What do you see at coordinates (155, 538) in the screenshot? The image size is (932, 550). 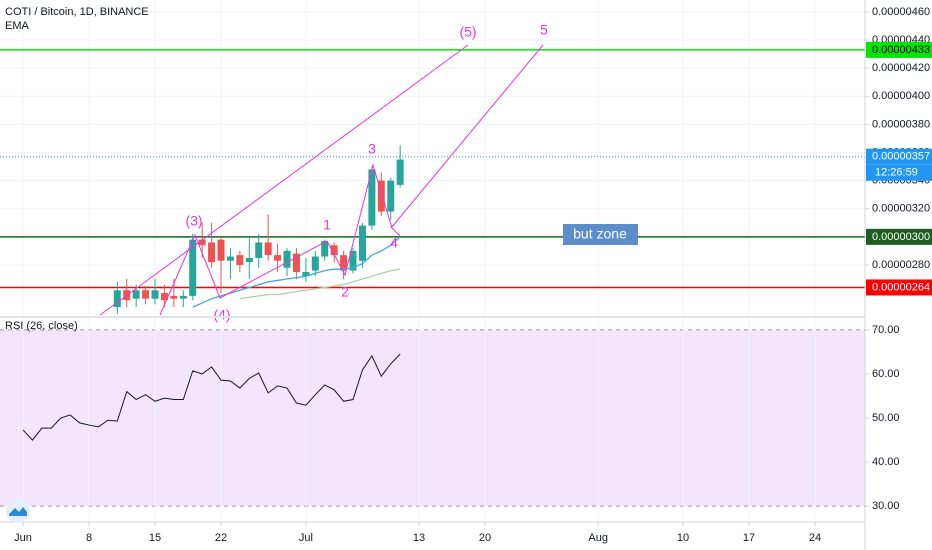 I see `x-tick-label: 15` at bounding box center [155, 538].